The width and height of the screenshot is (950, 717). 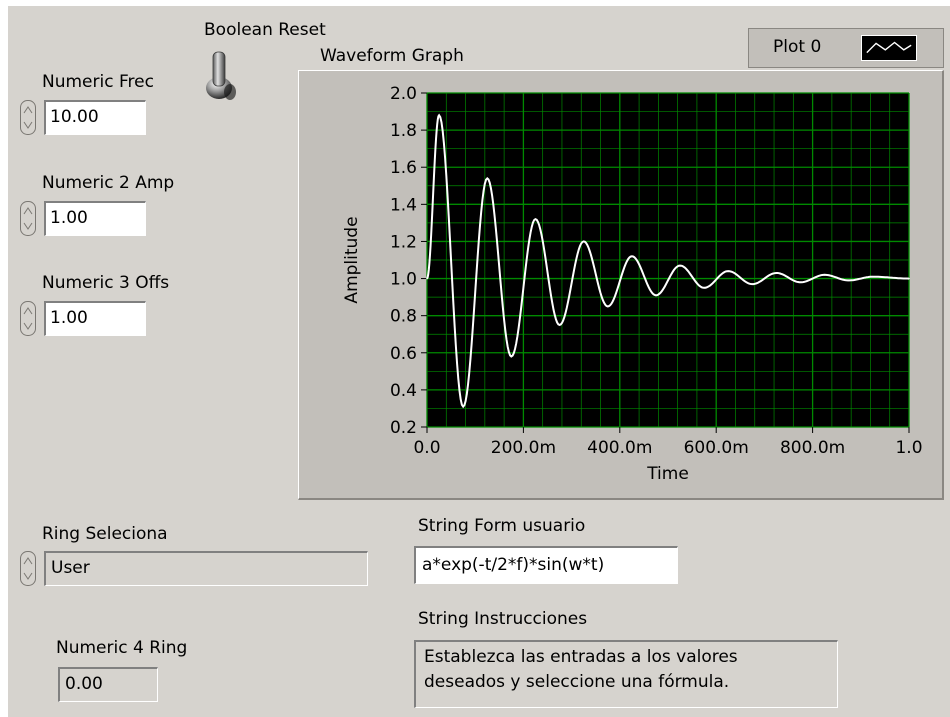 What do you see at coordinates (206, 568) in the screenshot?
I see `ring-seleciona-value: User` at bounding box center [206, 568].